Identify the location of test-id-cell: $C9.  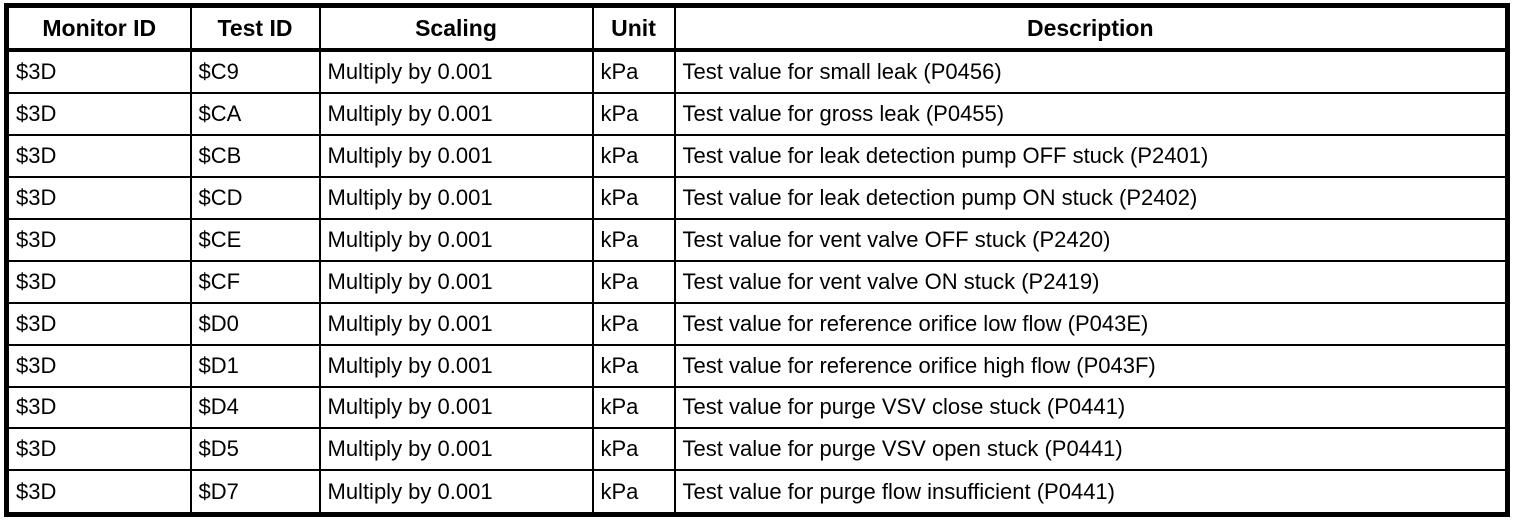
(255, 71).